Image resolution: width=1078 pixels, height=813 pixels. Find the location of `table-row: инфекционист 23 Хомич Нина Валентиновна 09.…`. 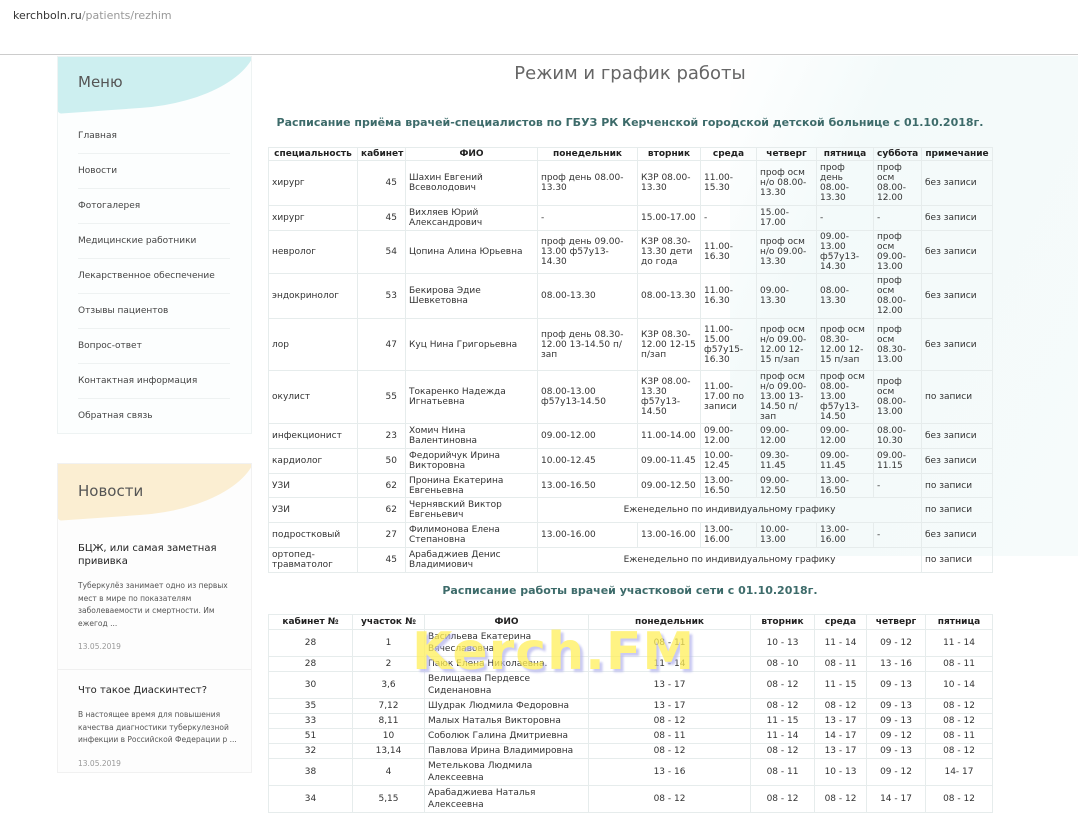

table-row: инфекционист 23 Хомич Нина Валентиновна 09.… is located at coordinates (630, 436).